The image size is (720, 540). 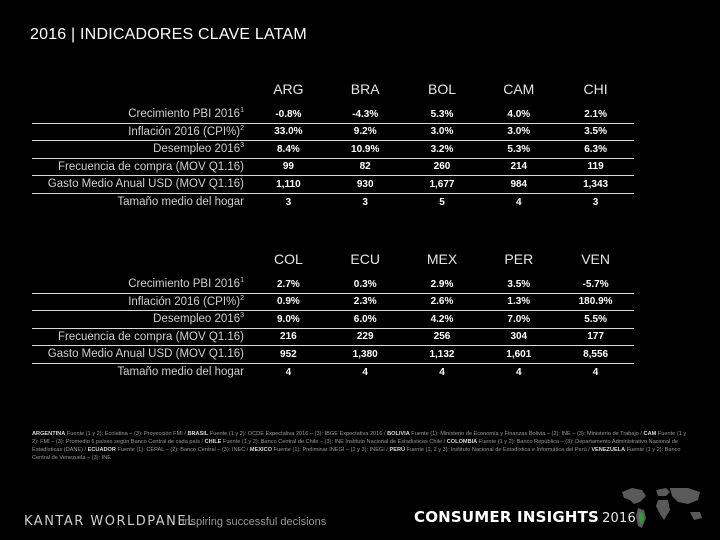 What do you see at coordinates (365, 337) in the screenshot?
I see `cell-value: 229` at bounding box center [365, 337].